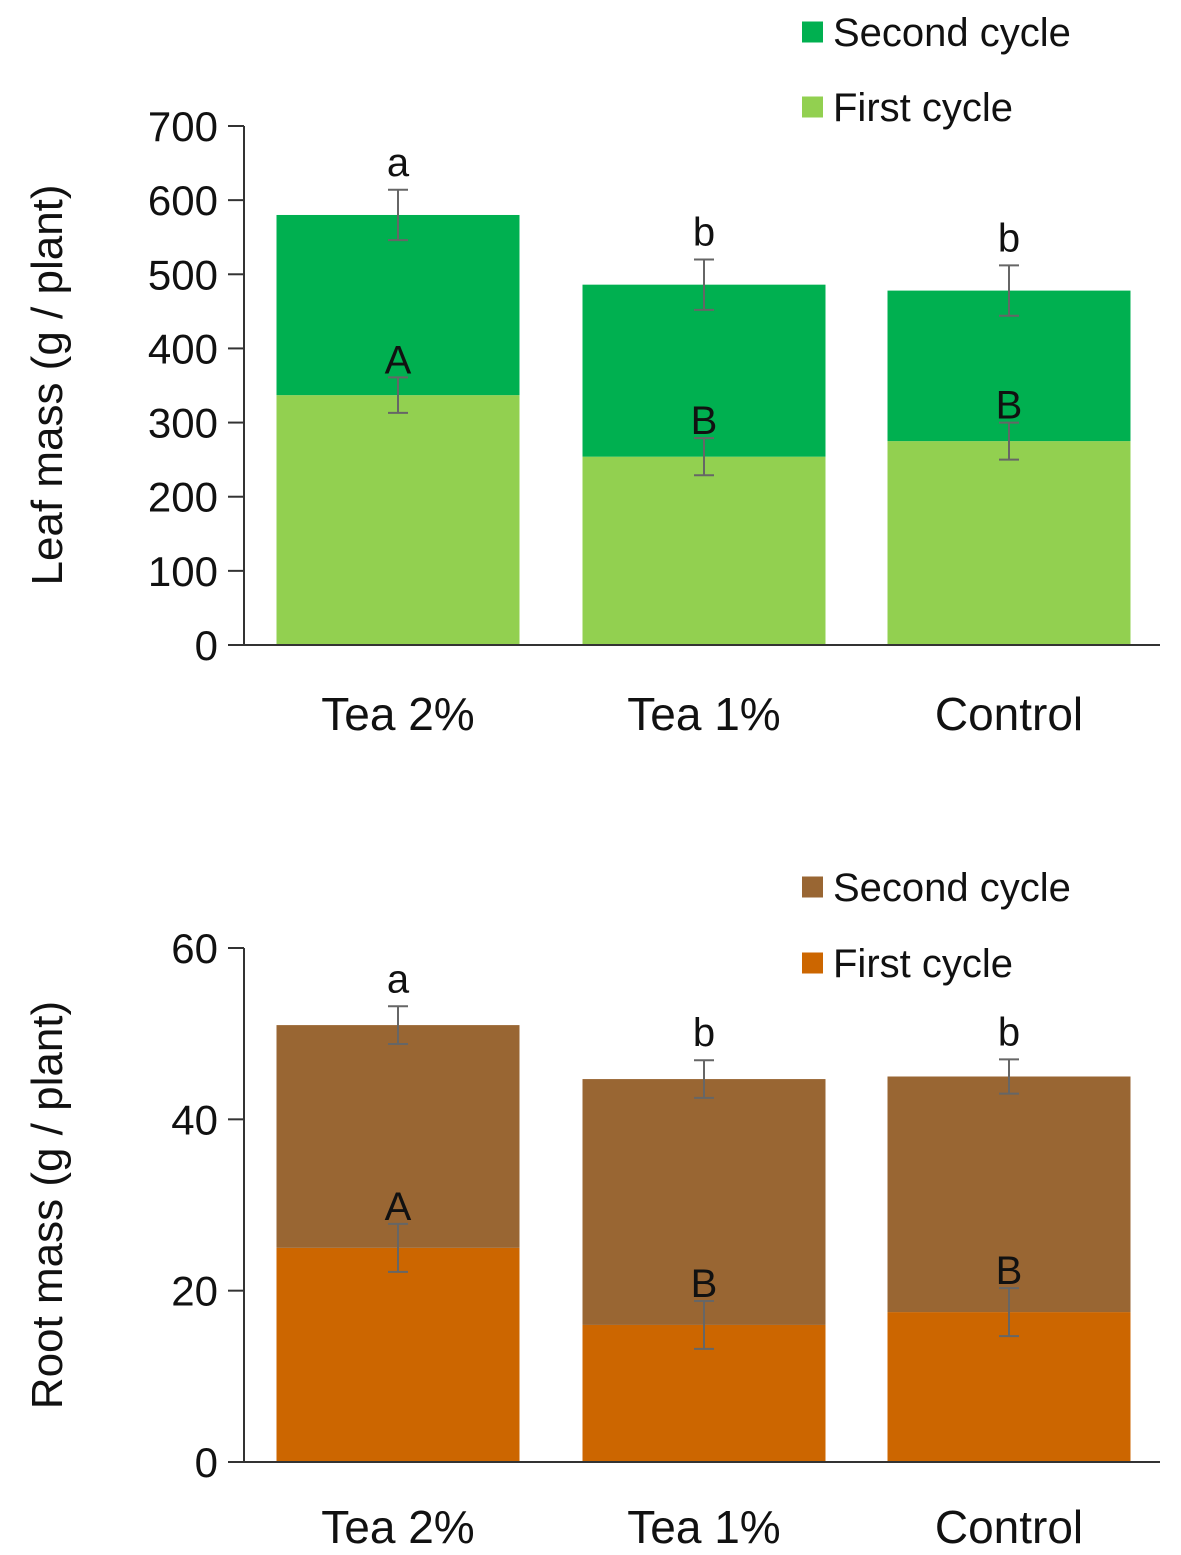  What do you see at coordinates (398, 1207) in the screenshot?
I see `root-significance-letter-first-cycle: A` at bounding box center [398, 1207].